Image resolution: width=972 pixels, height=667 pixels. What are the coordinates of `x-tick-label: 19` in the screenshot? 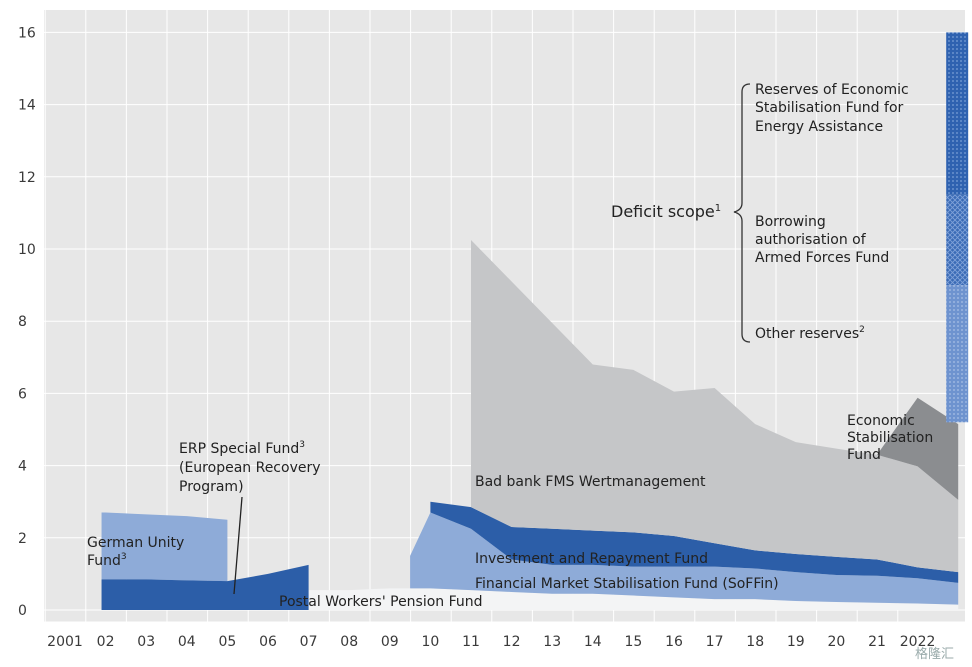 It's located at (796, 642).